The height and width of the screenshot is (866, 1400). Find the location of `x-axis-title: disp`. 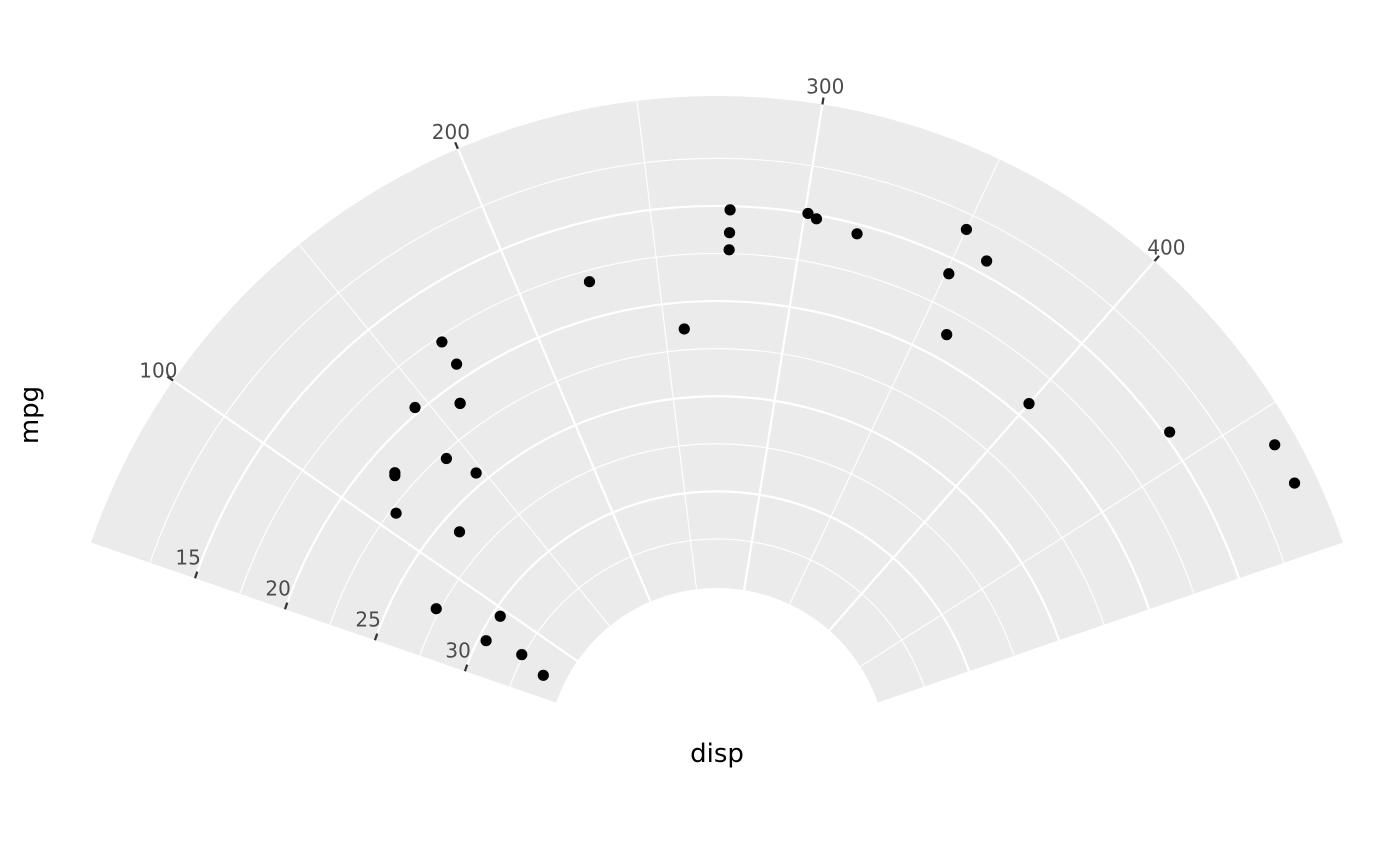

x-axis-title: disp is located at coordinates (717, 754).